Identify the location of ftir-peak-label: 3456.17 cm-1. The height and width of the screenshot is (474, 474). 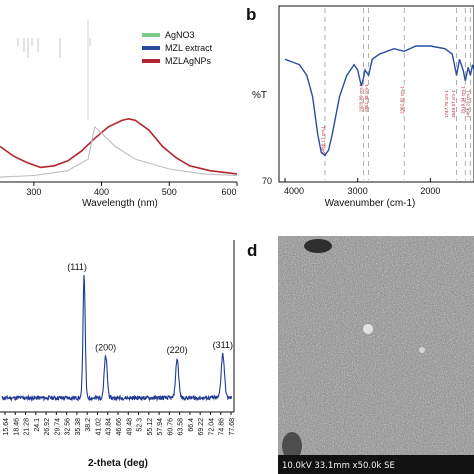
(322, 140).